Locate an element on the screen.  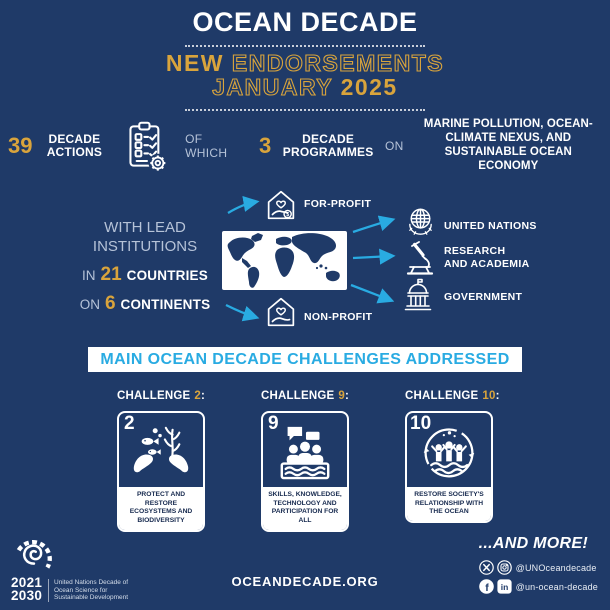
challenge-10-card: 10 is located at coordinates (449, 467).